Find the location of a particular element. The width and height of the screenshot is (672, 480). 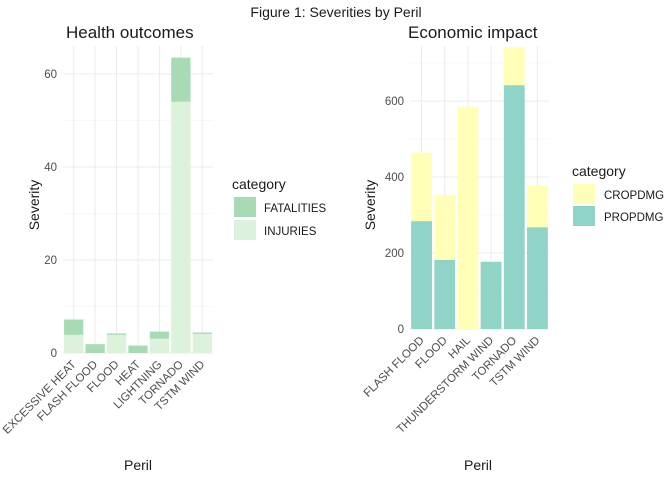

economic-x-axis-label: Peril is located at coordinates (478, 465).